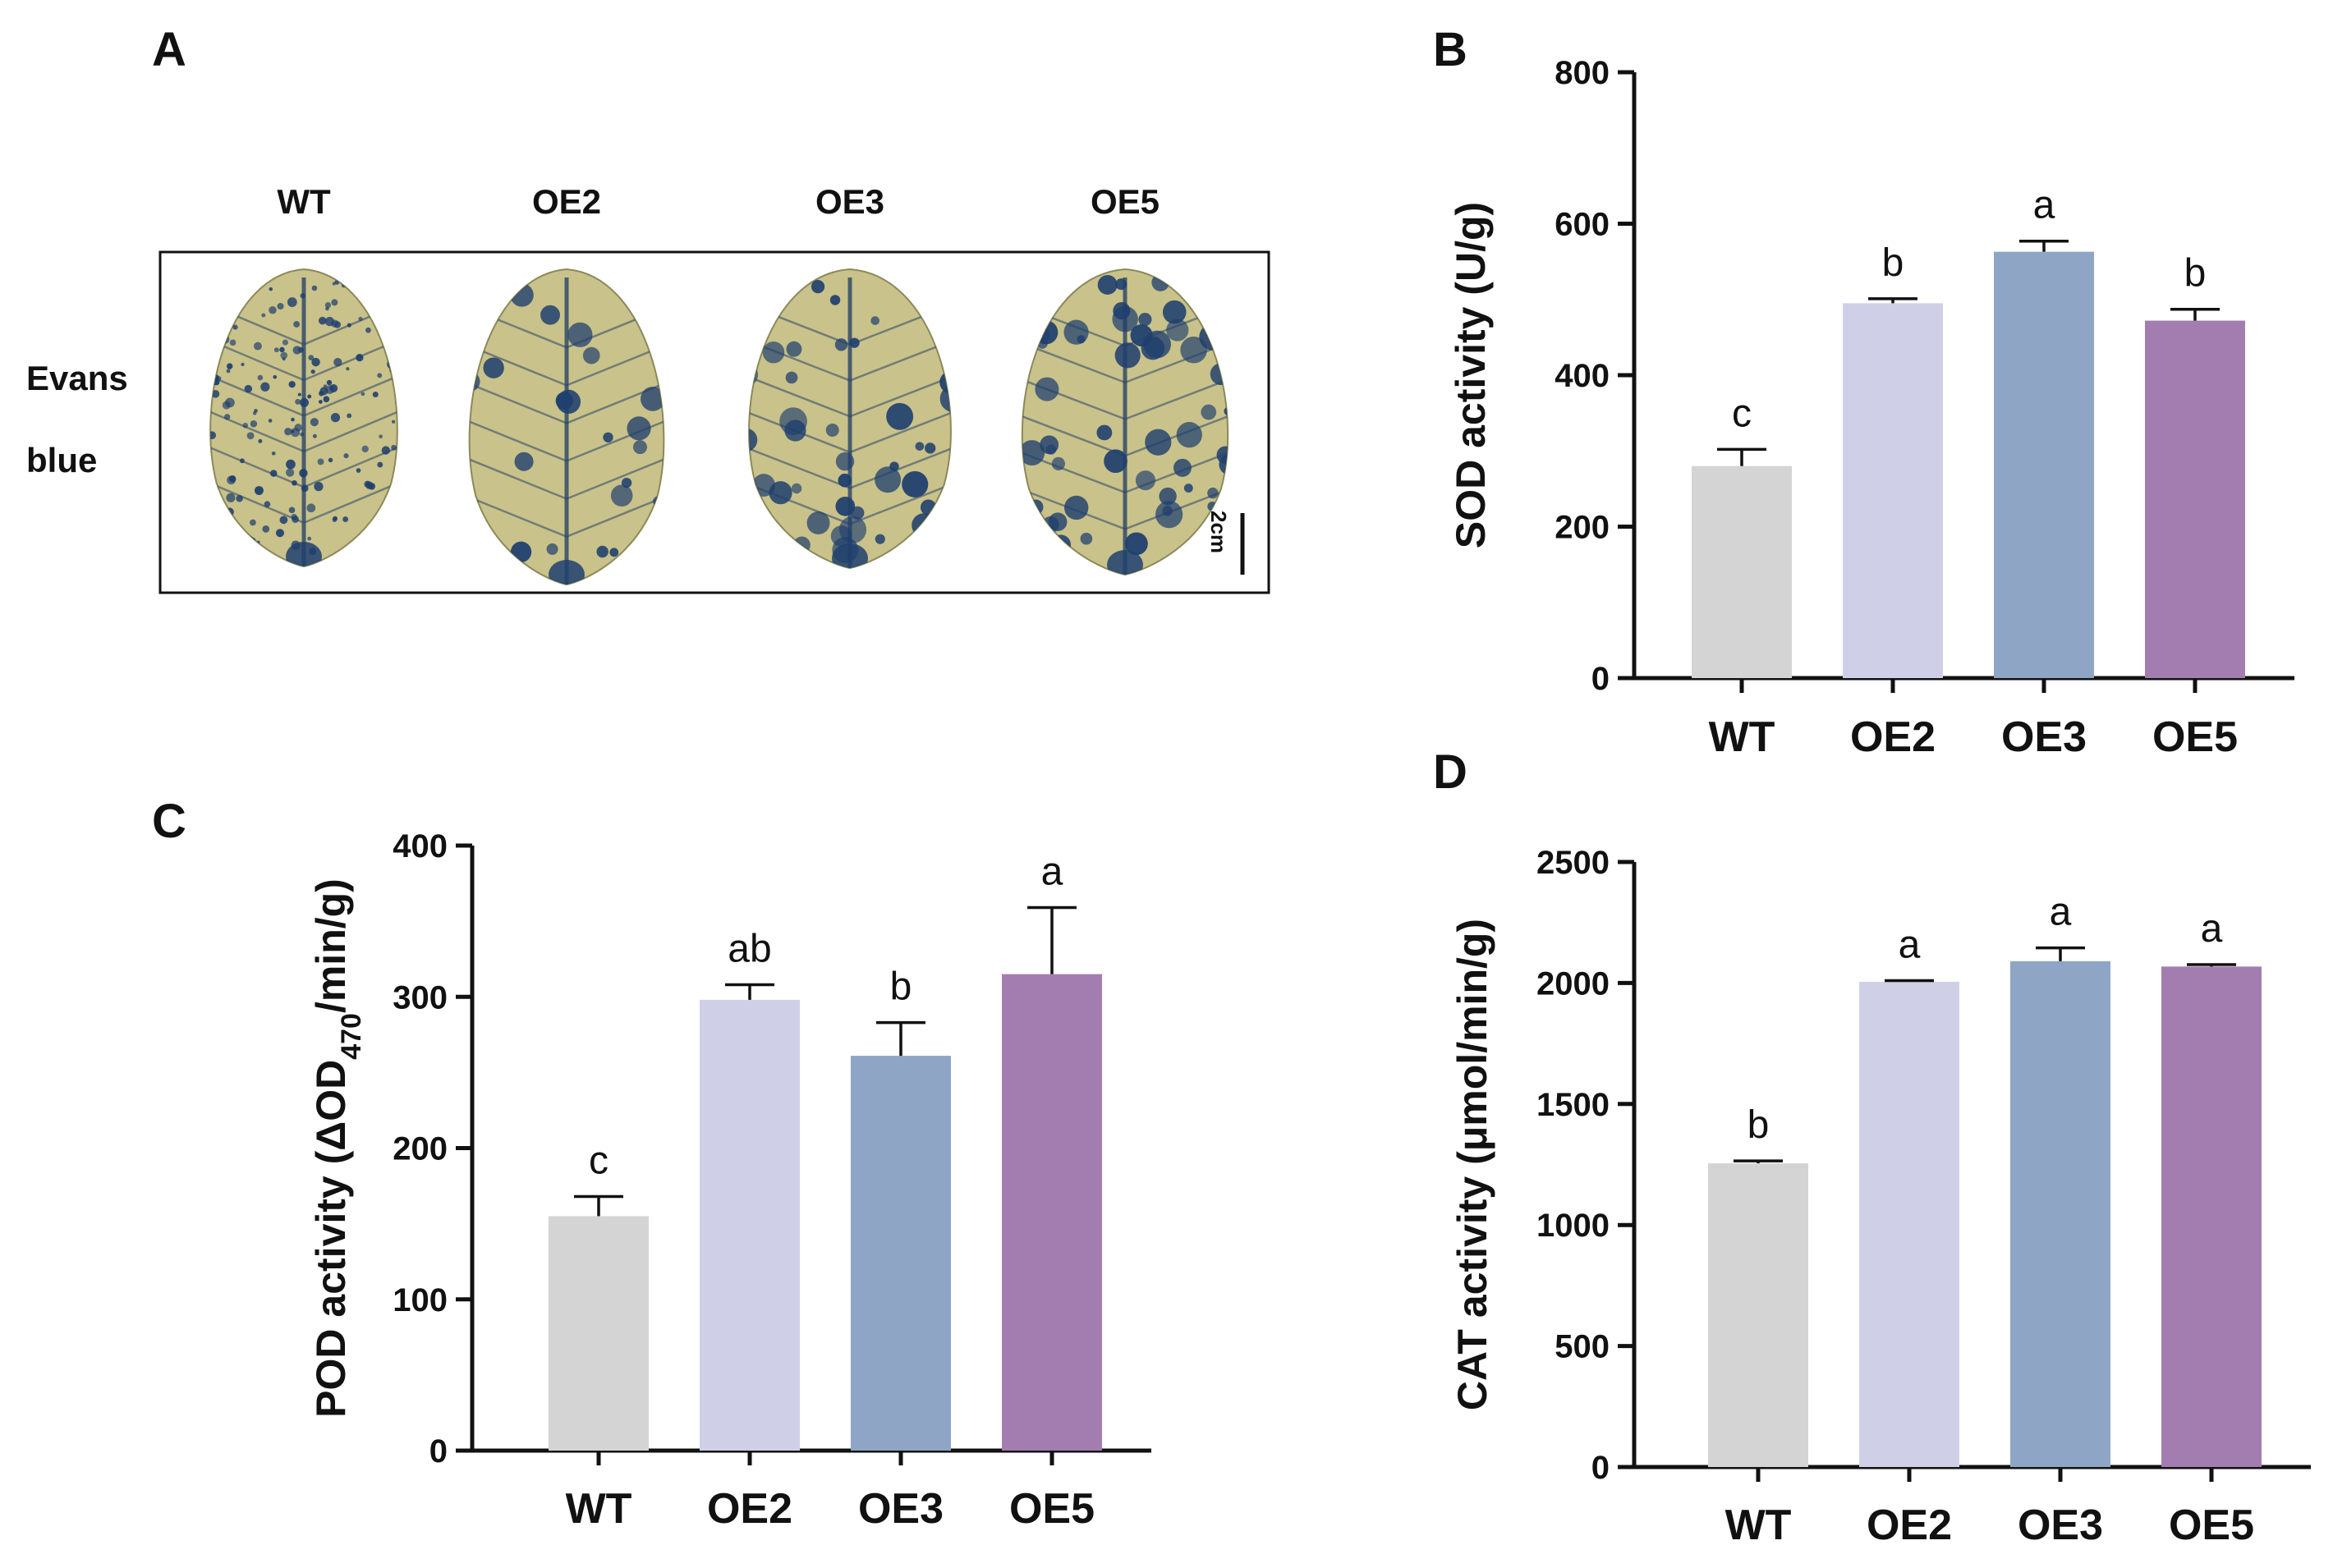 The height and width of the screenshot is (1568, 2333). I want to click on leaf-column-label-oe2: OE2, so click(566, 201).